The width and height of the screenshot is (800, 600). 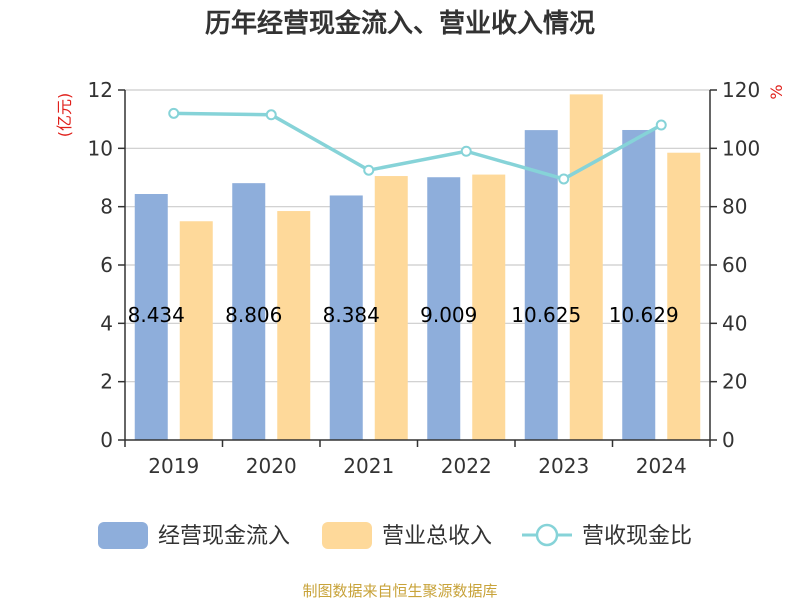 What do you see at coordinates (271, 115) in the screenshot?
I see `ratio-point-2020` at bounding box center [271, 115].